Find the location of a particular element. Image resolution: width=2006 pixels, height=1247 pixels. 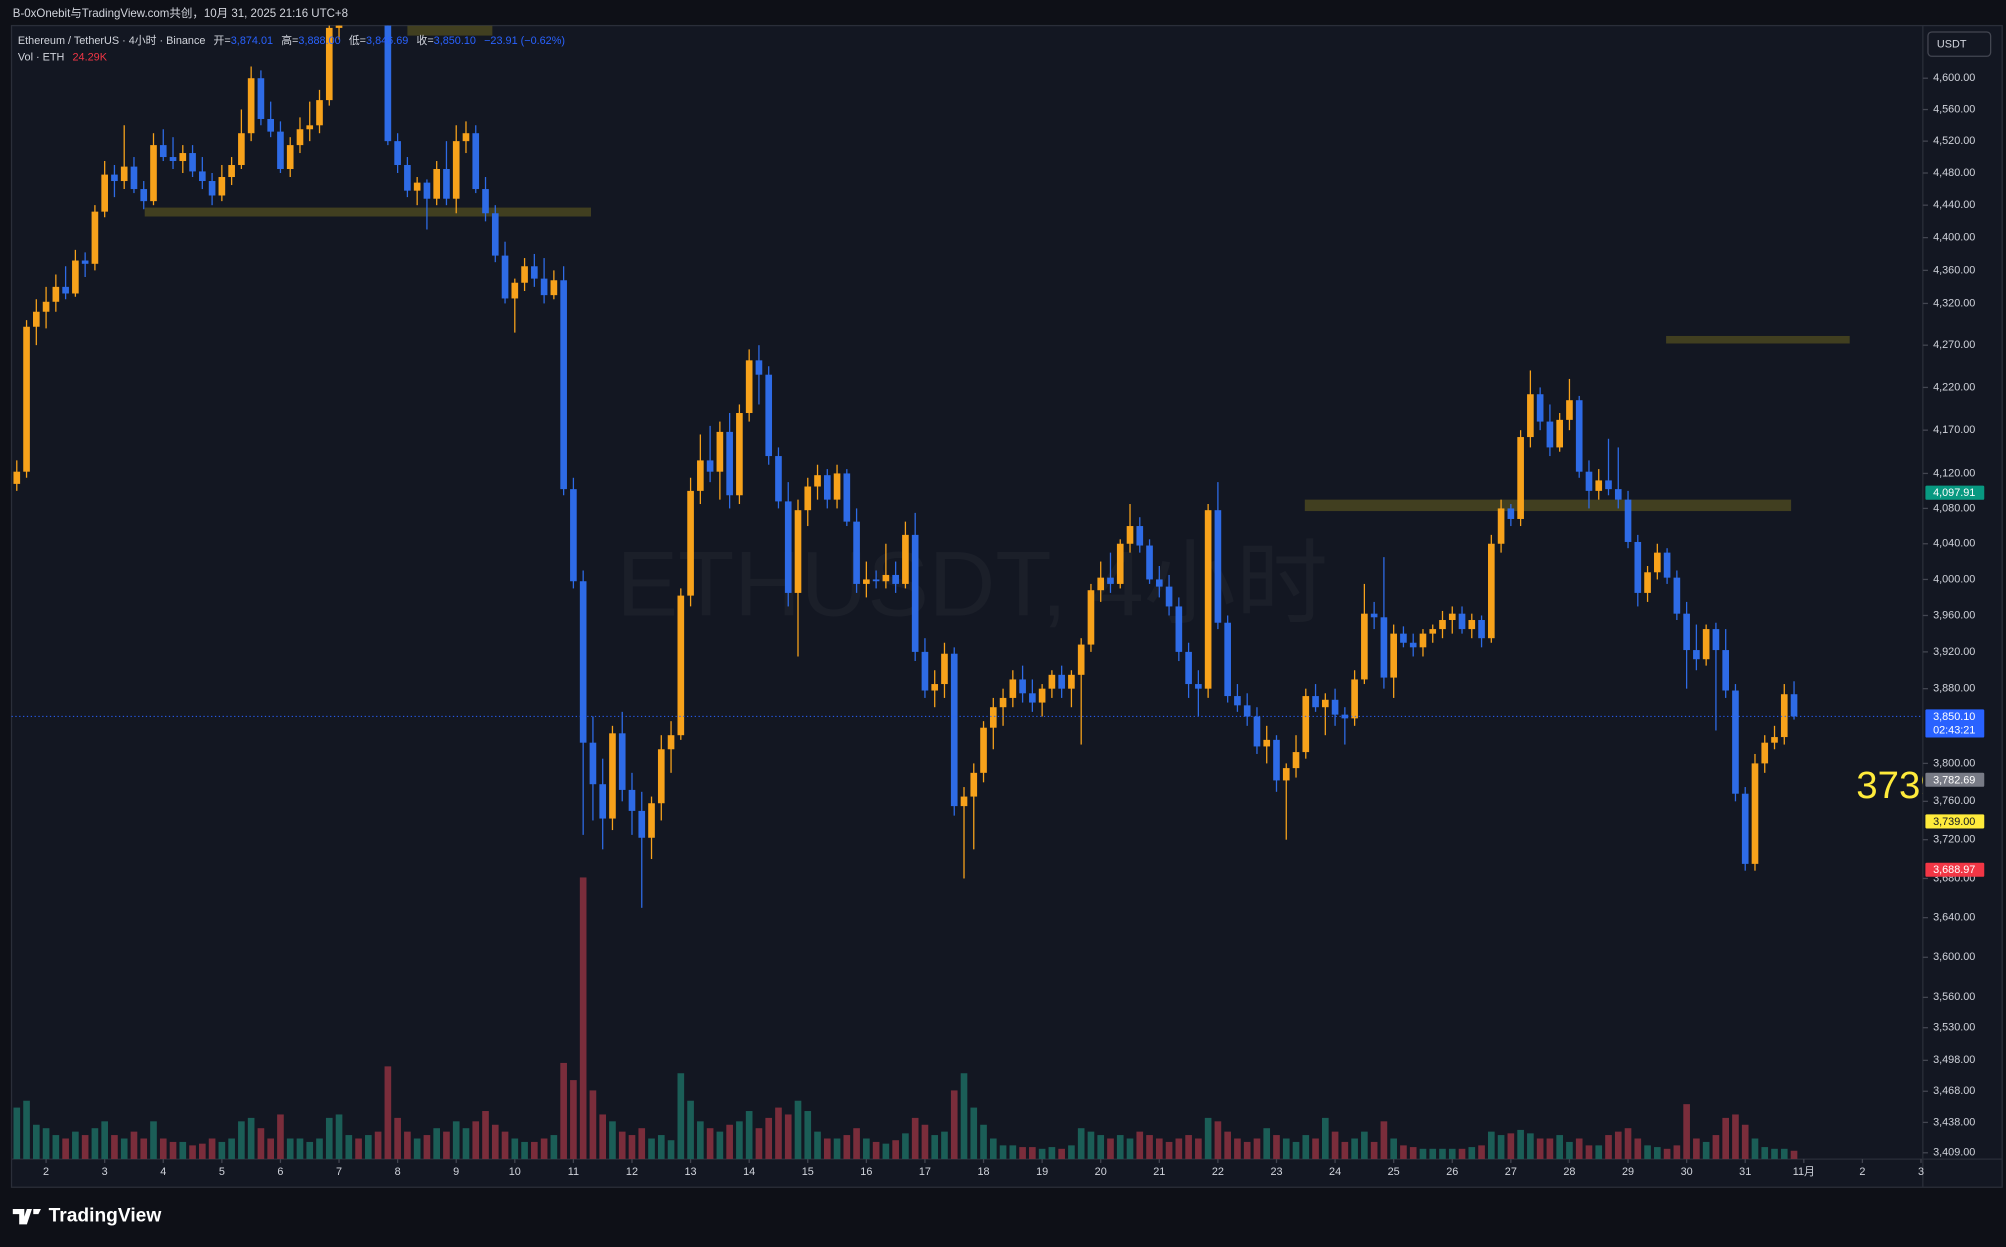

watermark: ETHUSDT, 4小时 is located at coordinates (972, 583).